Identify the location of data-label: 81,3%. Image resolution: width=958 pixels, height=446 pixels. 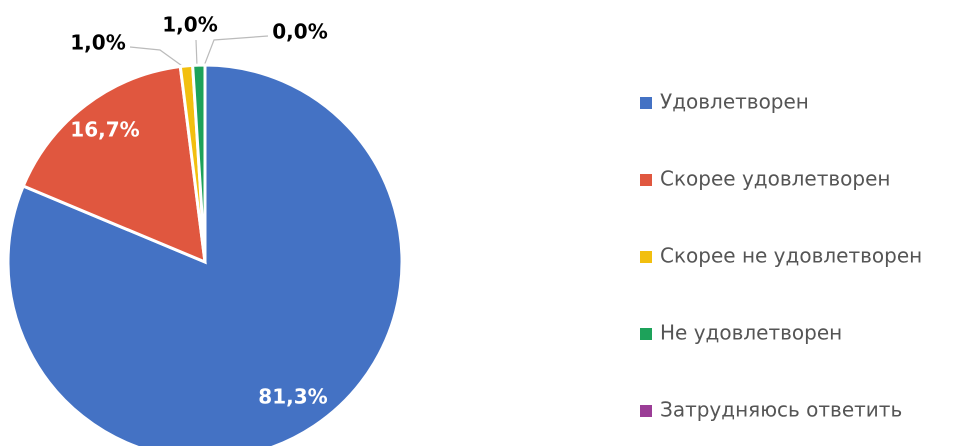
(292, 397).